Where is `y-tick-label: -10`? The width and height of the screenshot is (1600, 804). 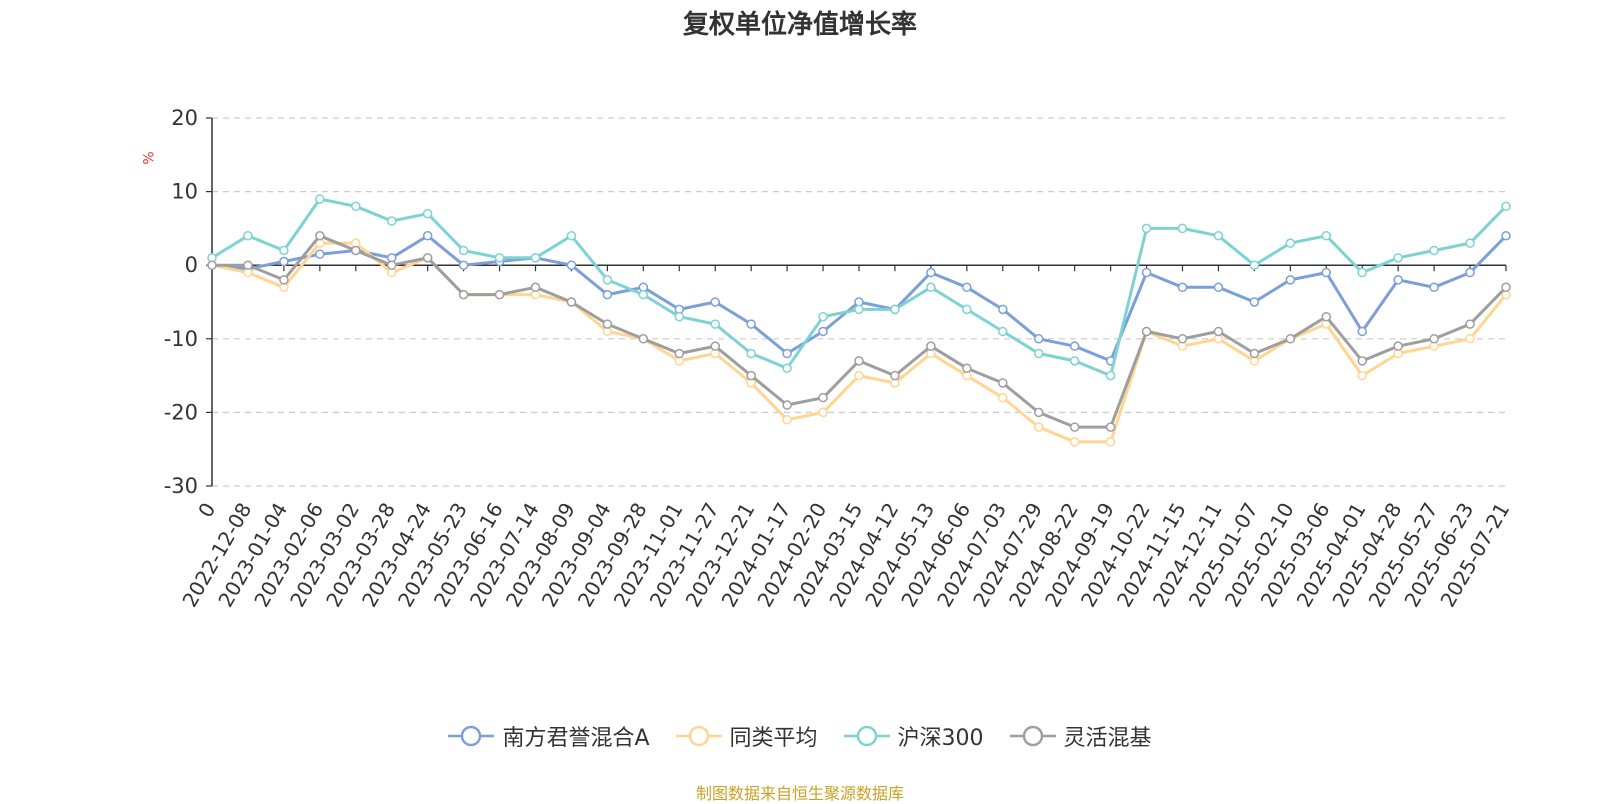
y-tick-label: -10 is located at coordinates (181, 339).